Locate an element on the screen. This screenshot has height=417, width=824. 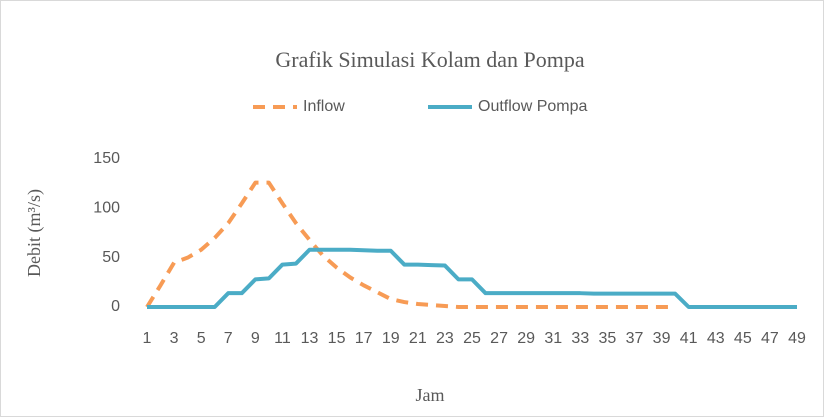
x-tick-label: 21 is located at coordinates (418, 338).